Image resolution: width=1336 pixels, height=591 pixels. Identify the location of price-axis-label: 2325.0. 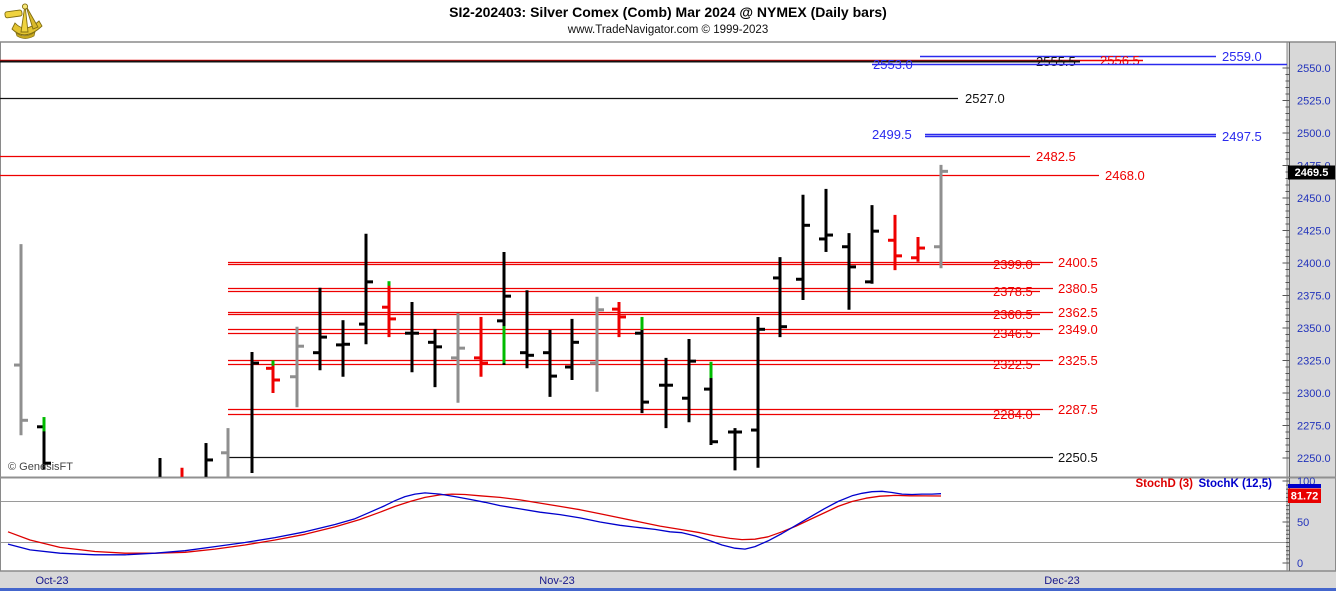
(1314, 362).